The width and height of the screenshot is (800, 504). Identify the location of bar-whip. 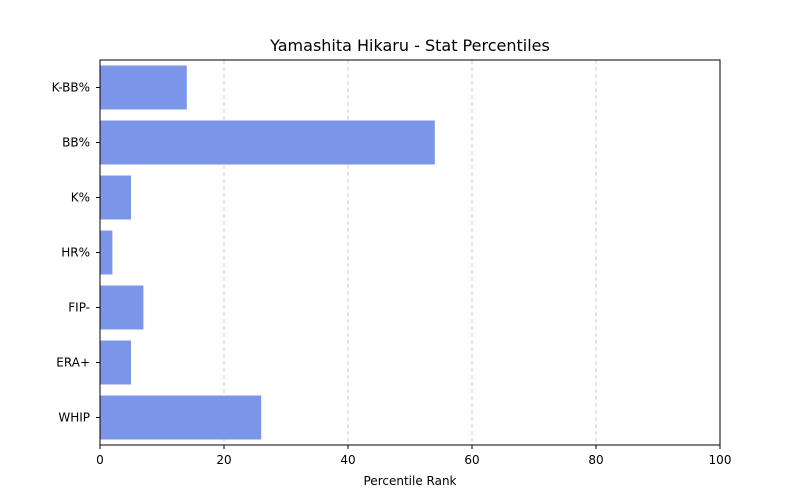
(181, 417).